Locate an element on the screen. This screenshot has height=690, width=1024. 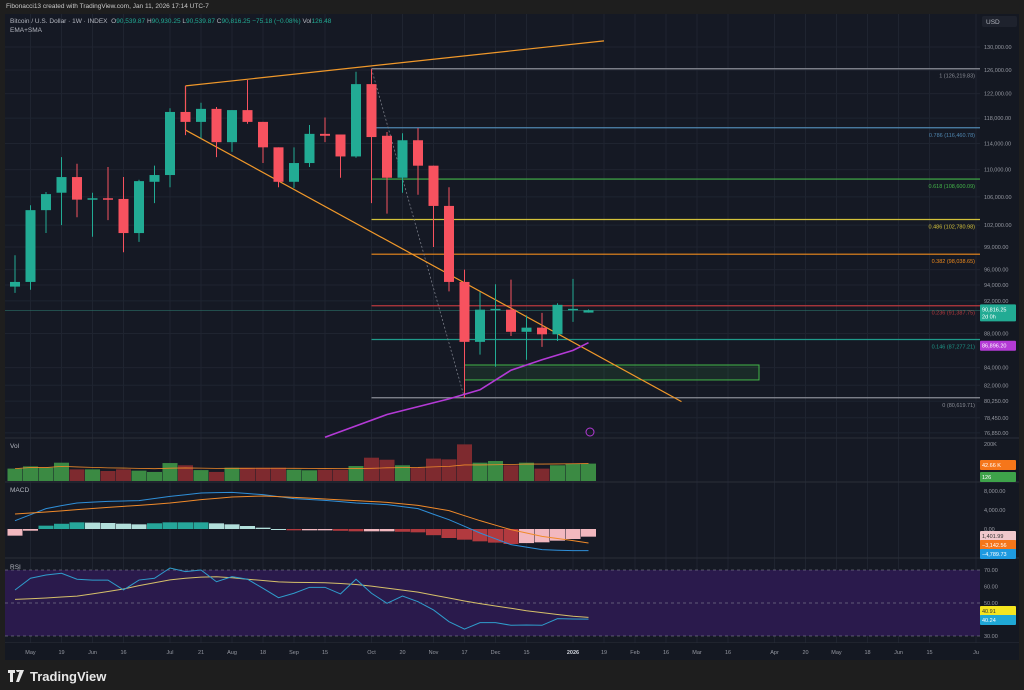
currency-button is located at coordinates (999, 21).